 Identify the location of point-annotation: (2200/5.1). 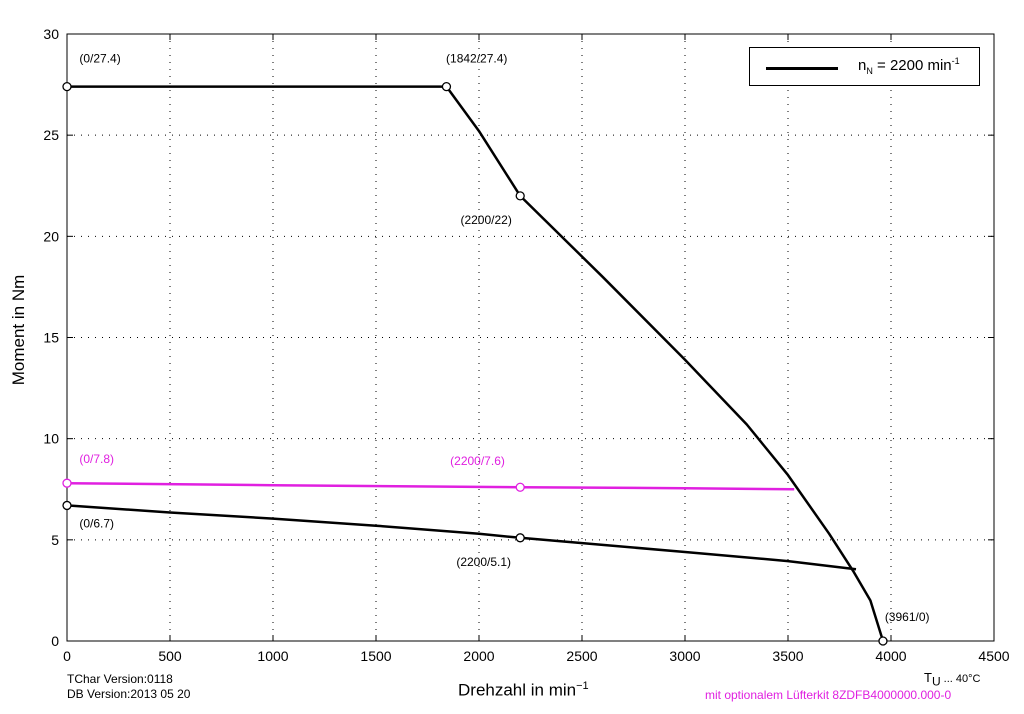
(483, 562).